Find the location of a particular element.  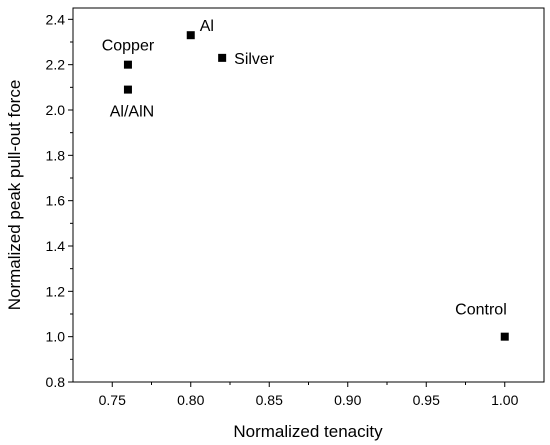

y-axis-ticks: 0.8 1.0 1.2 1.4 1.6 1.8 2.0 2.2 2.4 is located at coordinates (59, 200).